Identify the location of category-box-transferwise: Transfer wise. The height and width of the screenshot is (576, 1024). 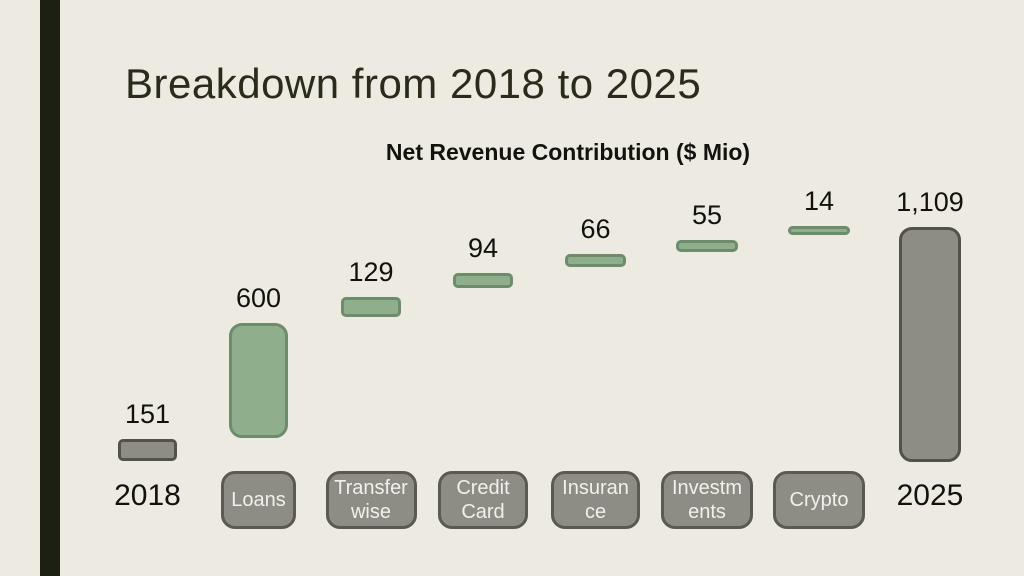
(371, 500).